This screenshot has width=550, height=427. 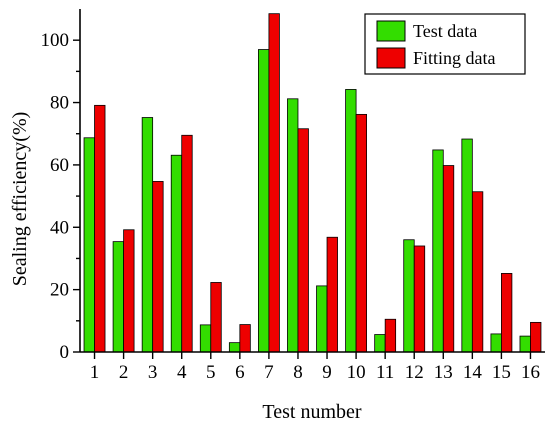 I want to click on x-tick-label-14: 14, so click(x=473, y=372).